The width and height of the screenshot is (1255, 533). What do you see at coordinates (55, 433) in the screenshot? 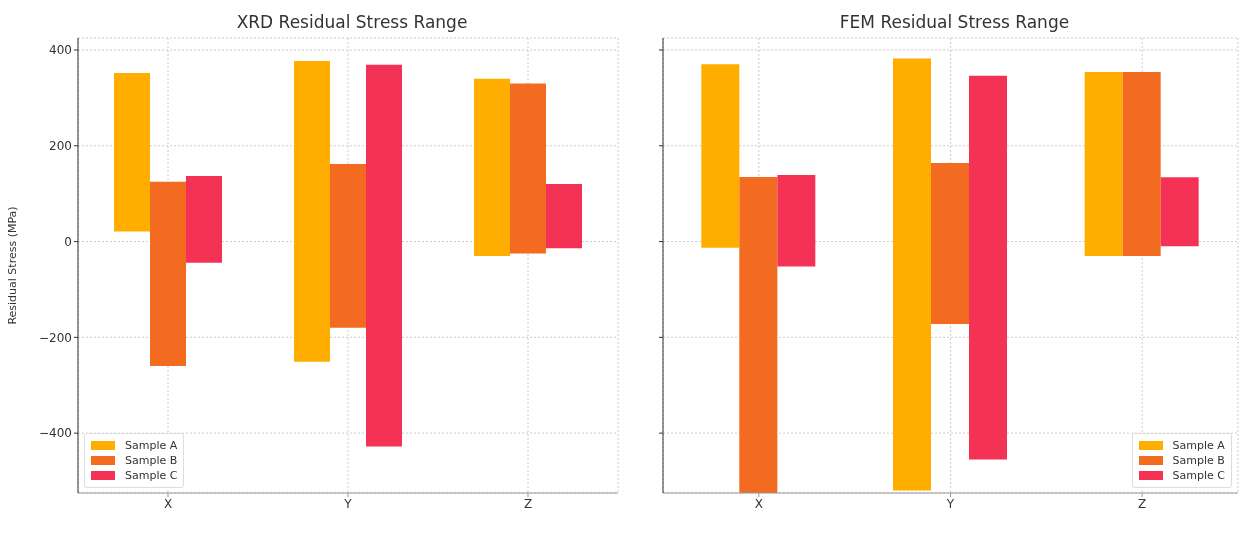
I see `y-tick-label: −400` at bounding box center [55, 433].